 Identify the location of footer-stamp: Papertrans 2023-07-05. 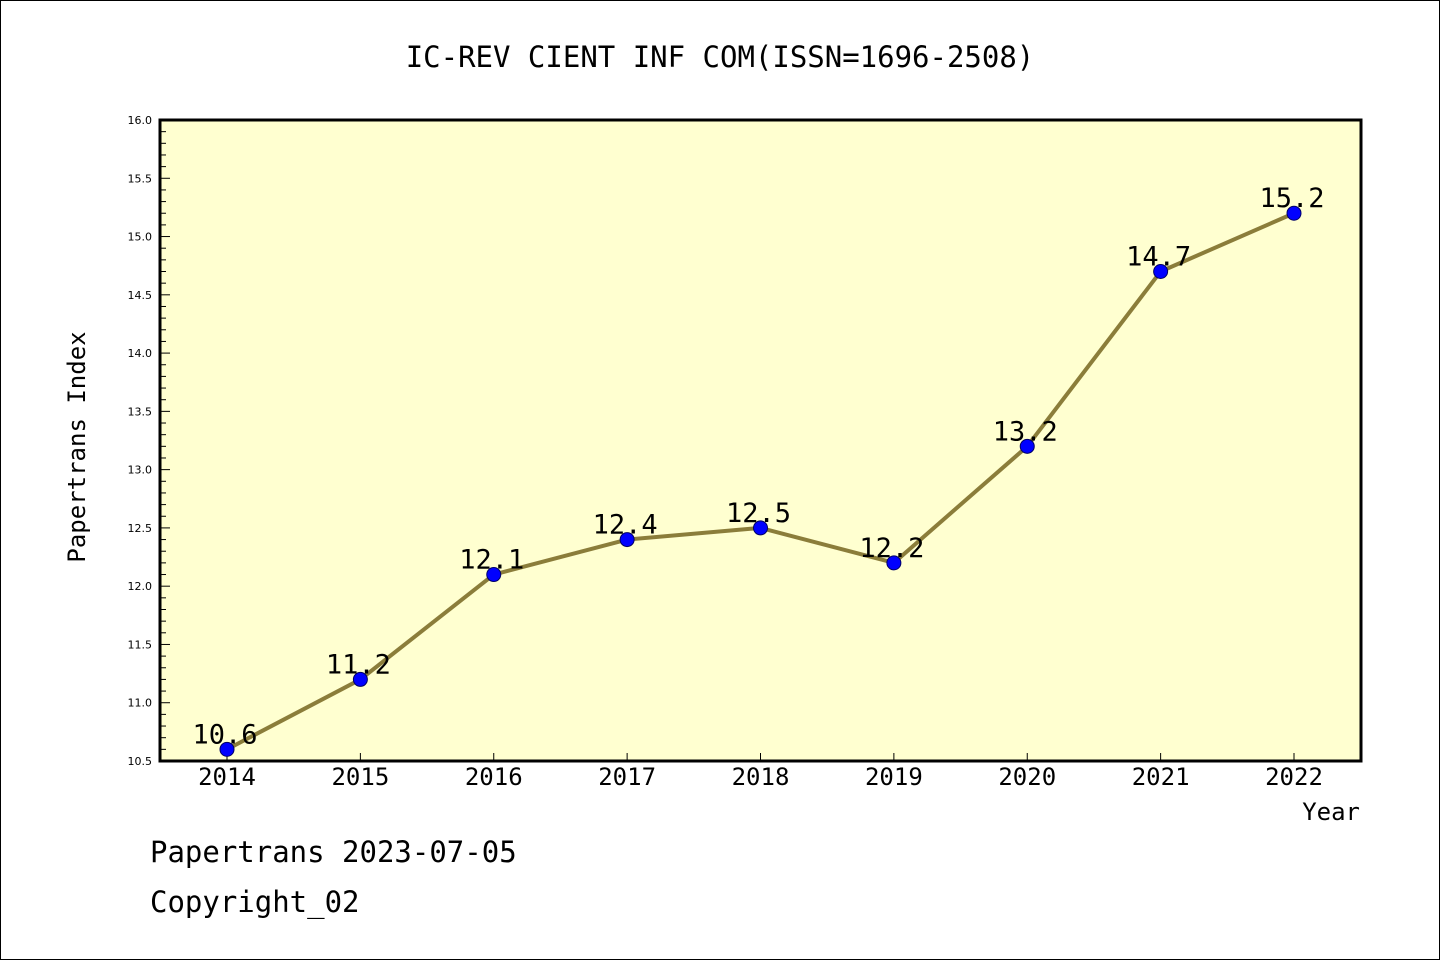
(333, 852).